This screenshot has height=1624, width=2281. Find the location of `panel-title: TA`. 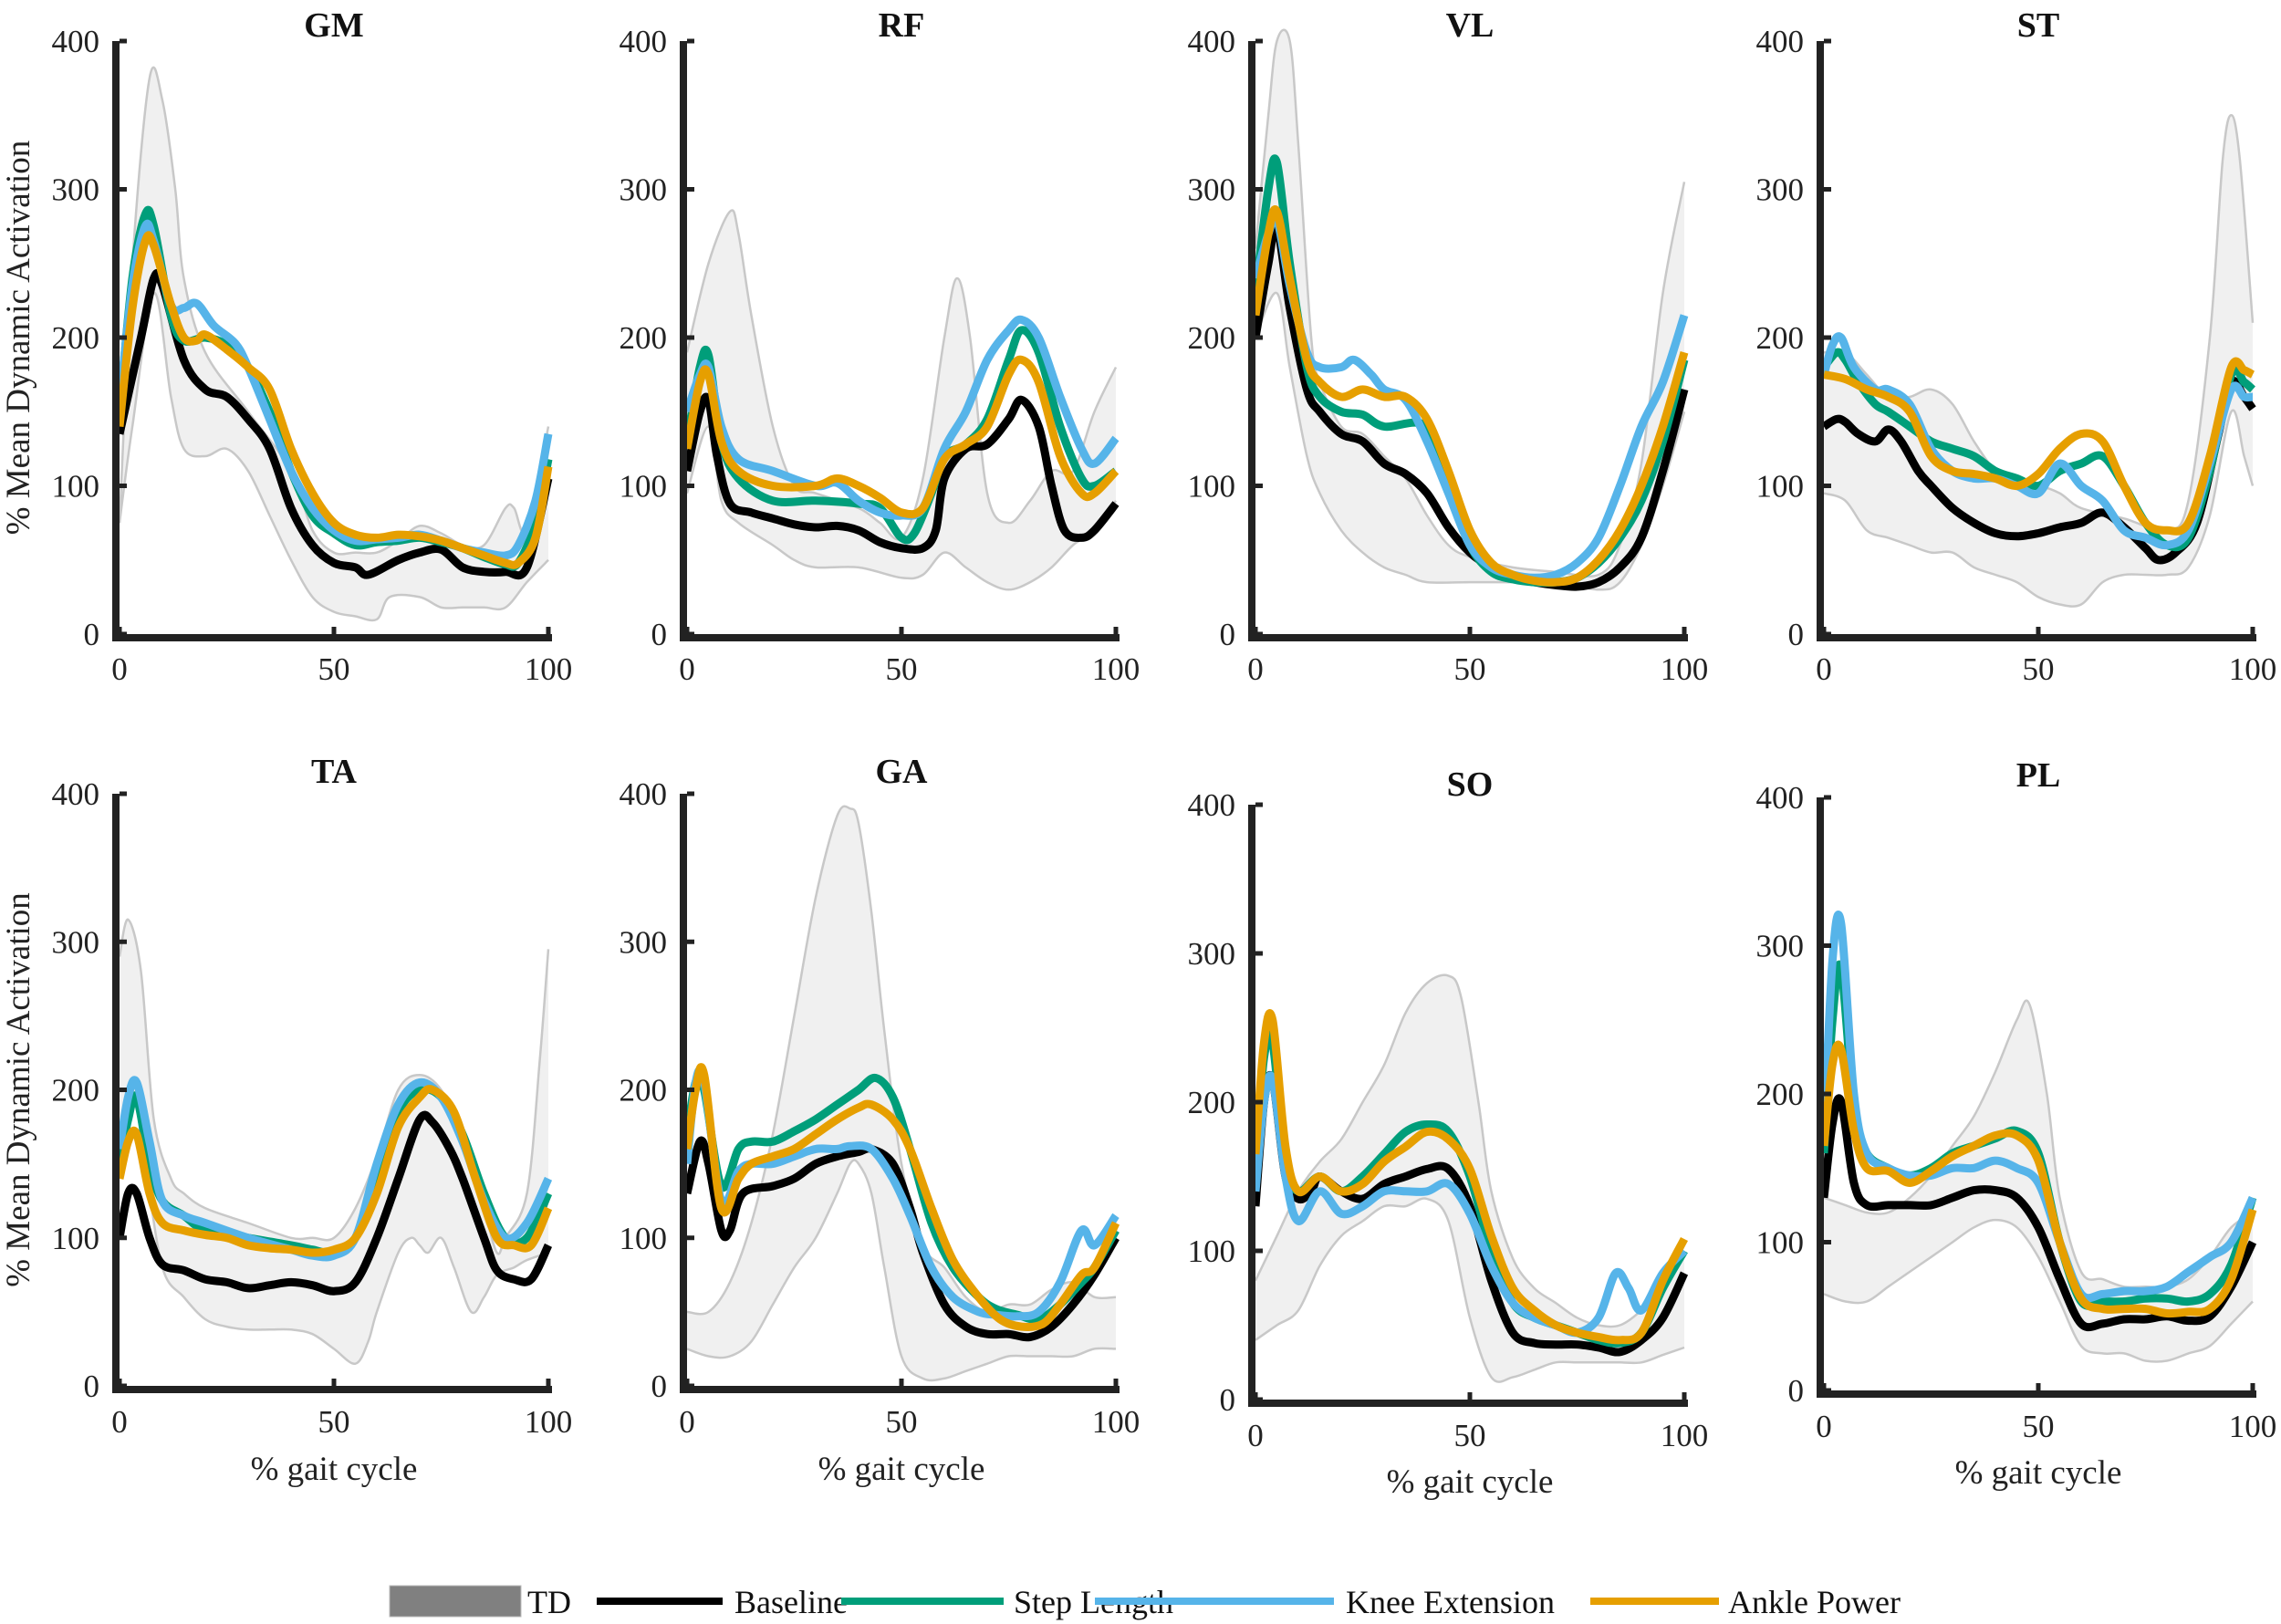

panel-title: TA is located at coordinates (334, 772).